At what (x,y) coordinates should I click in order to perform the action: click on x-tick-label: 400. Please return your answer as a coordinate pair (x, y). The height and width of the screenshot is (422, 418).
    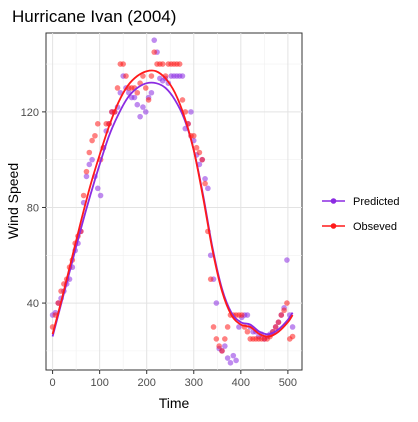
    Looking at the image, I should click on (241, 383).